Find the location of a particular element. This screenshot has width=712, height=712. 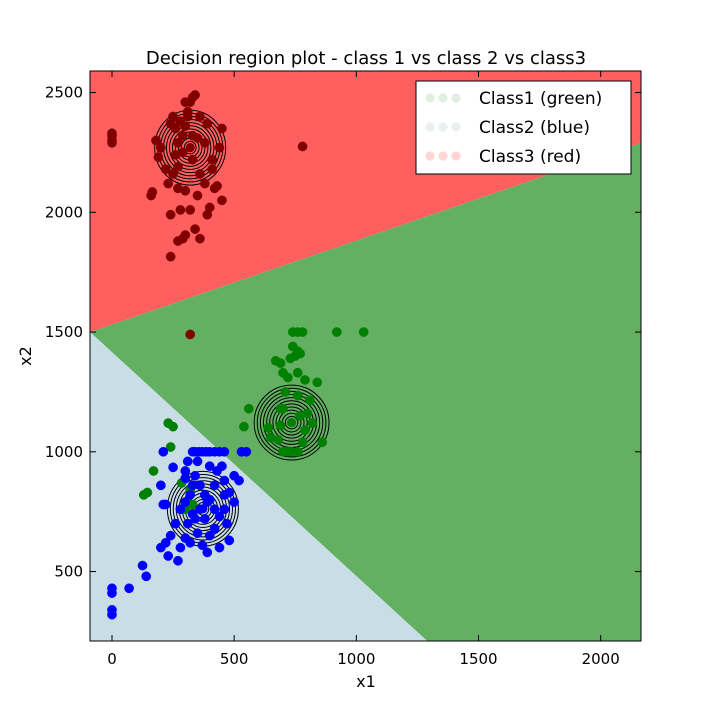

legend-label: Class2 (blue) is located at coordinates (534, 128).